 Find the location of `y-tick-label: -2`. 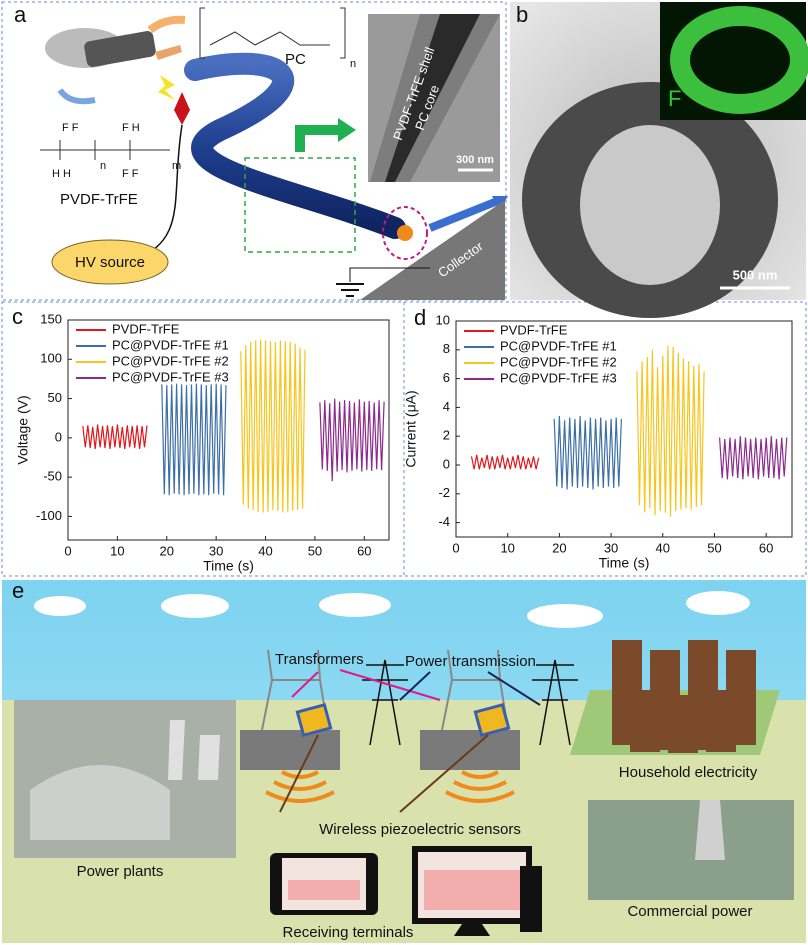

y-tick-label: -2 is located at coordinates (444, 492).